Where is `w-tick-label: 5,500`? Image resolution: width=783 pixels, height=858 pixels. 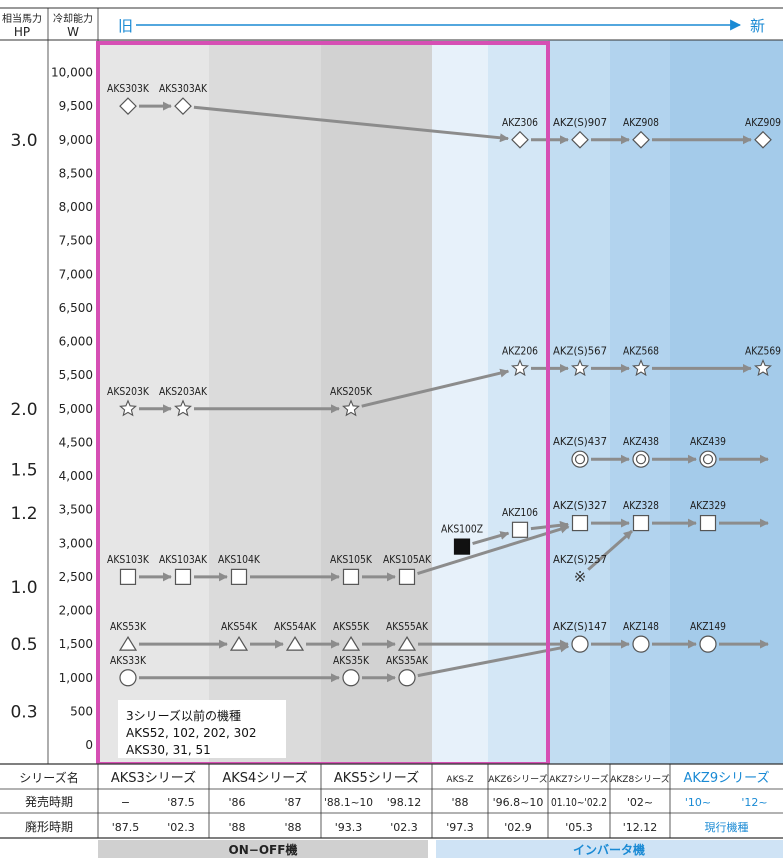 w-tick-label: 5,500 is located at coordinates (76, 375).